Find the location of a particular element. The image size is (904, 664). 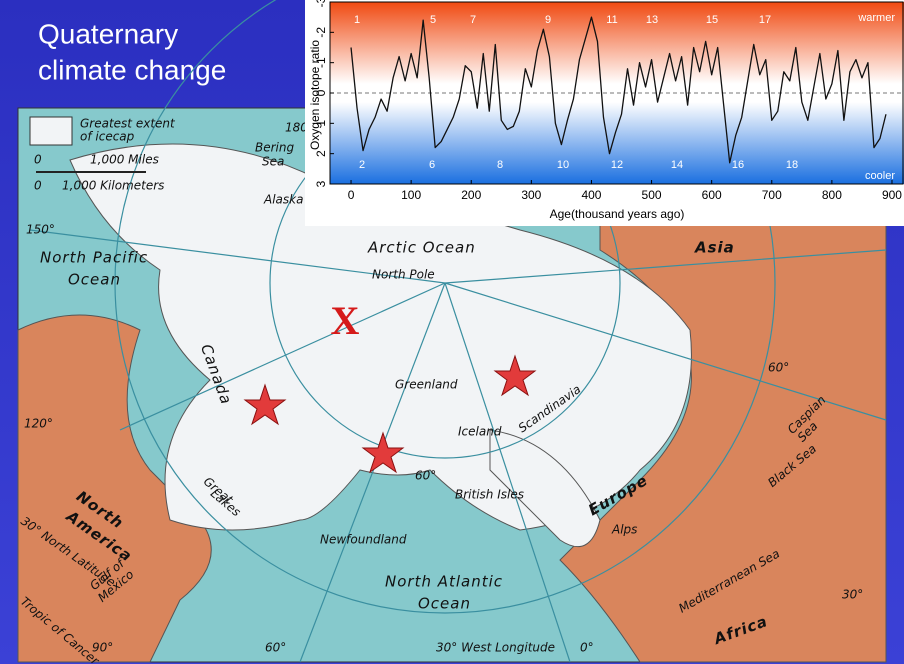

x-tick-label: 900 is located at coordinates (892, 195).